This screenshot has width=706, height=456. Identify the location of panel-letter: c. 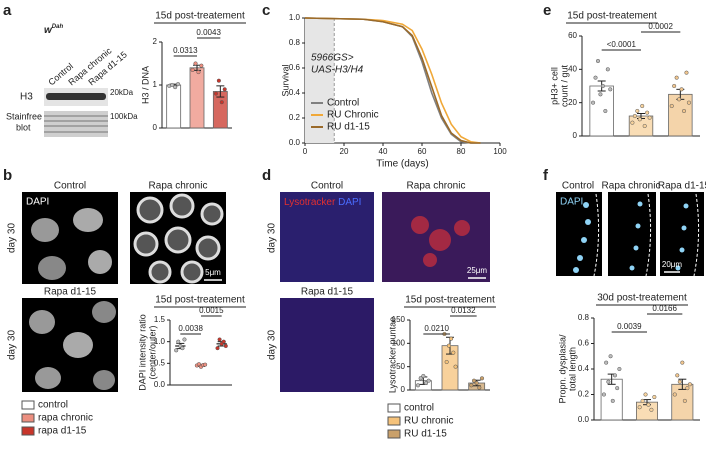
(266, 10).